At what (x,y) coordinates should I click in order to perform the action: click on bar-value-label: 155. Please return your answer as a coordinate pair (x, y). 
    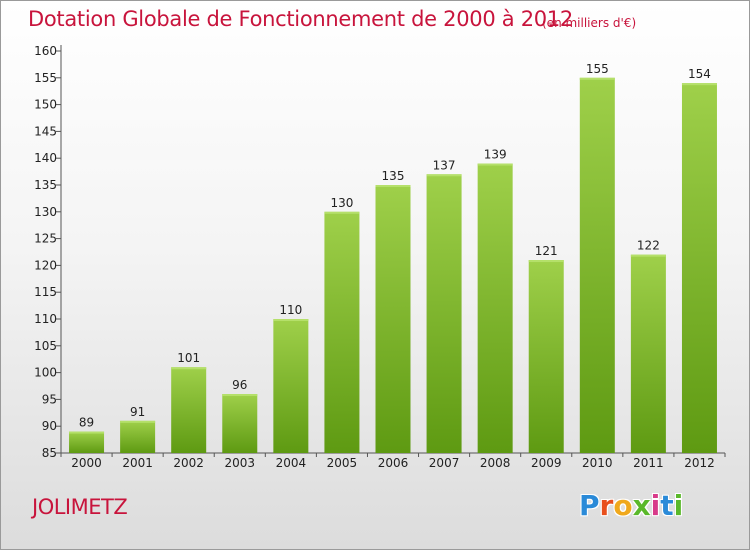
    Looking at the image, I should click on (597, 69).